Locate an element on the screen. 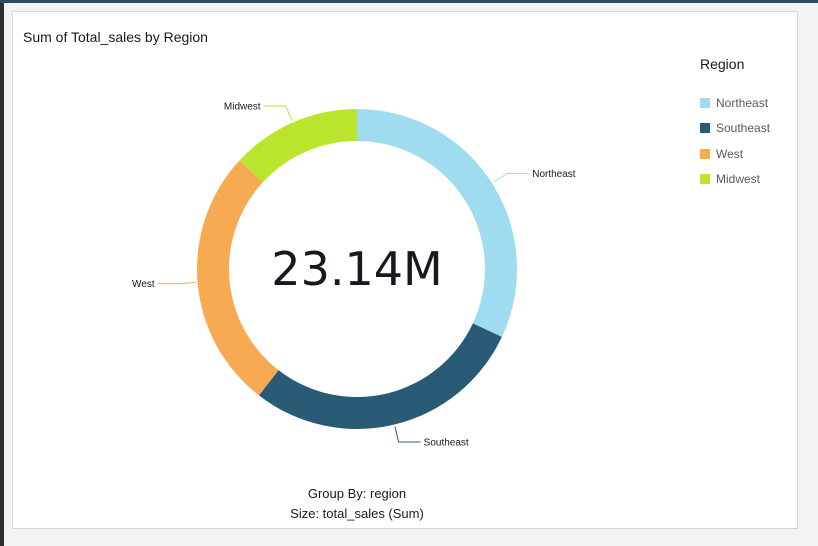  legend-label: Southeast is located at coordinates (743, 128).